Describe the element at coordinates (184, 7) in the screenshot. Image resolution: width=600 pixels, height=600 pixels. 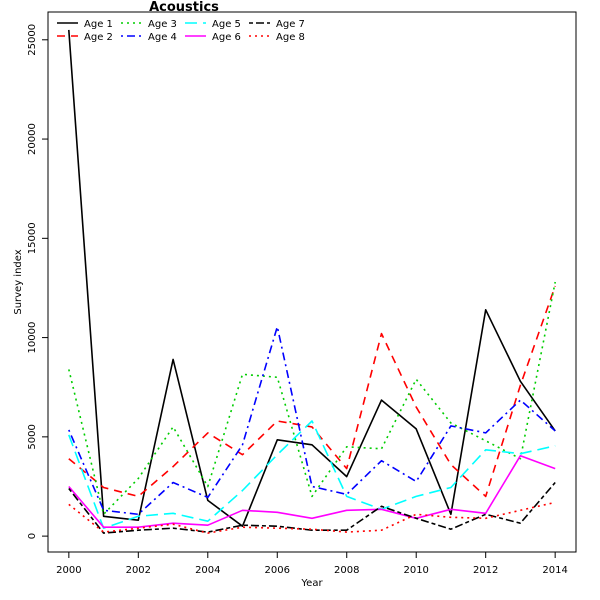
I see `chart-title: Acoustics` at that location.